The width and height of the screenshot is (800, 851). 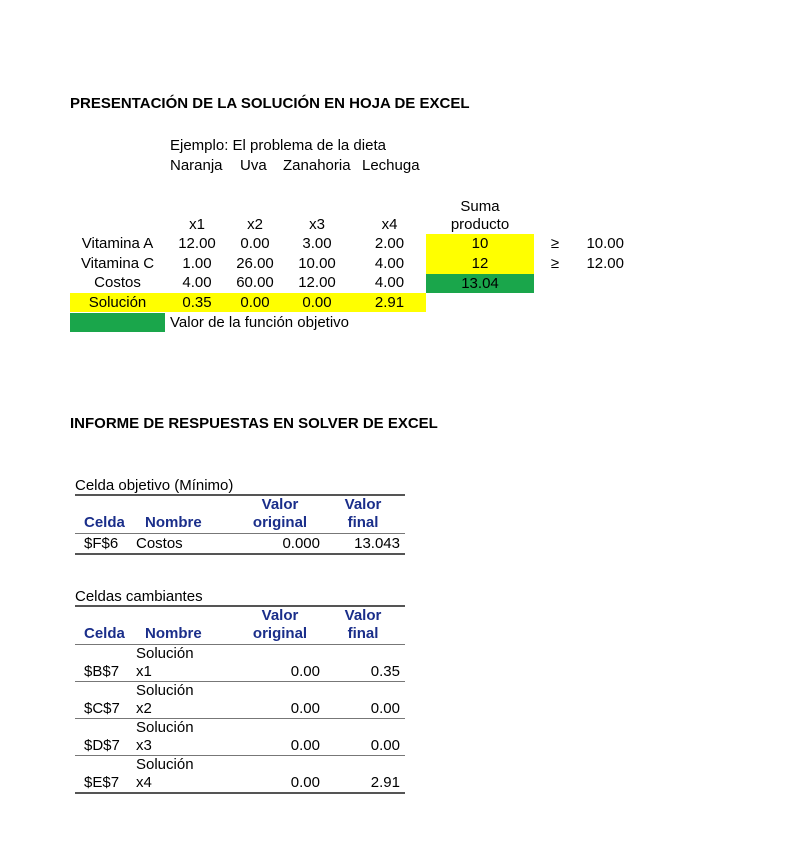 What do you see at coordinates (102, 708) in the screenshot?
I see `chg-row2-celda: $C$7` at bounding box center [102, 708].